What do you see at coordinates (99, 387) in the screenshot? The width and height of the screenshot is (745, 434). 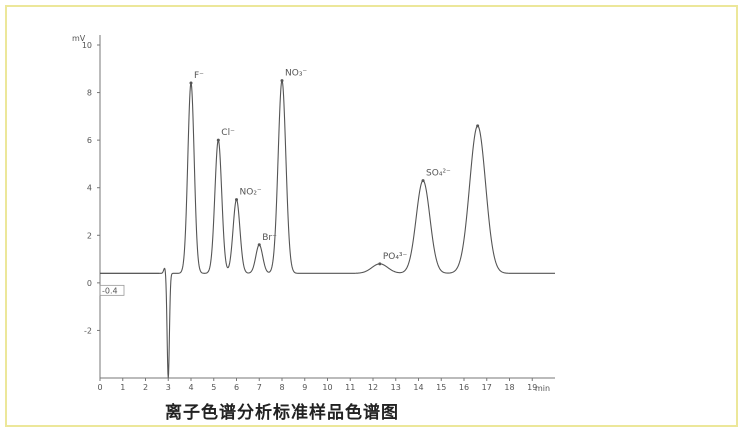 I see `x-tick-label: 0` at bounding box center [99, 387].